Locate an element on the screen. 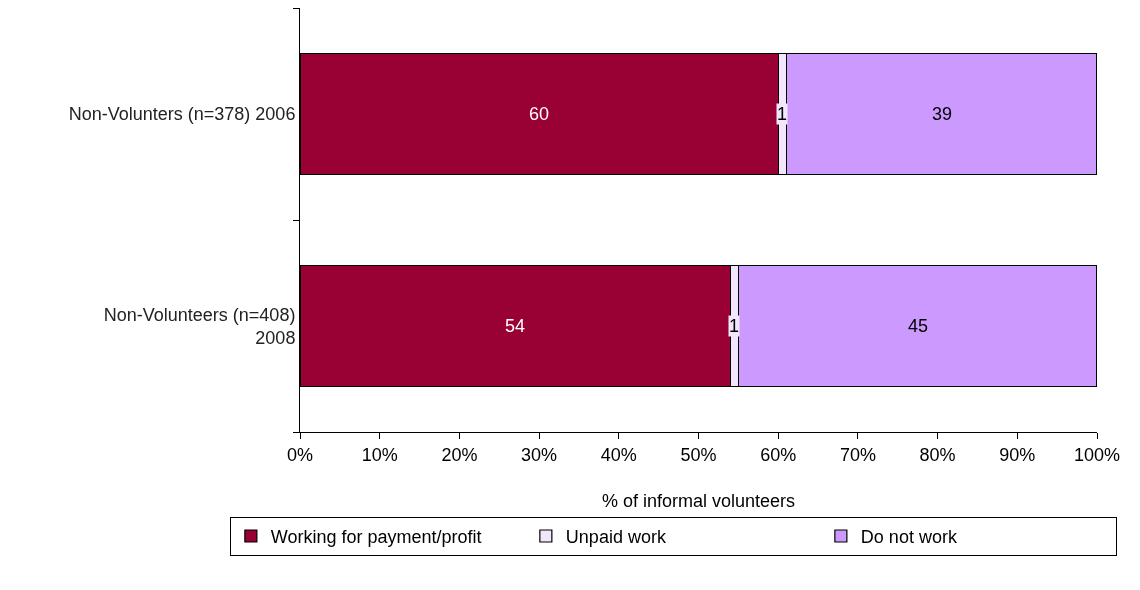 The width and height of the screenshot is (1140, 590). data-label: 45 is located at coordinates (918, 326).